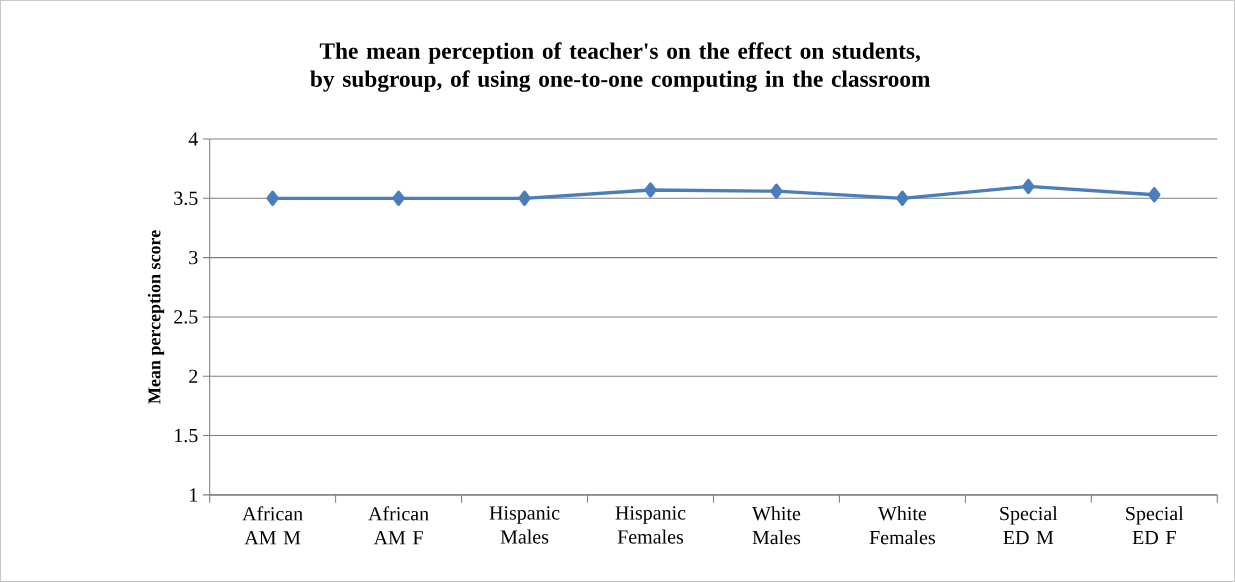 Image resolution: width=1235 pixels, height=582 pixels. I want to click on y-tick-label: 1.5, so click(186, 435).